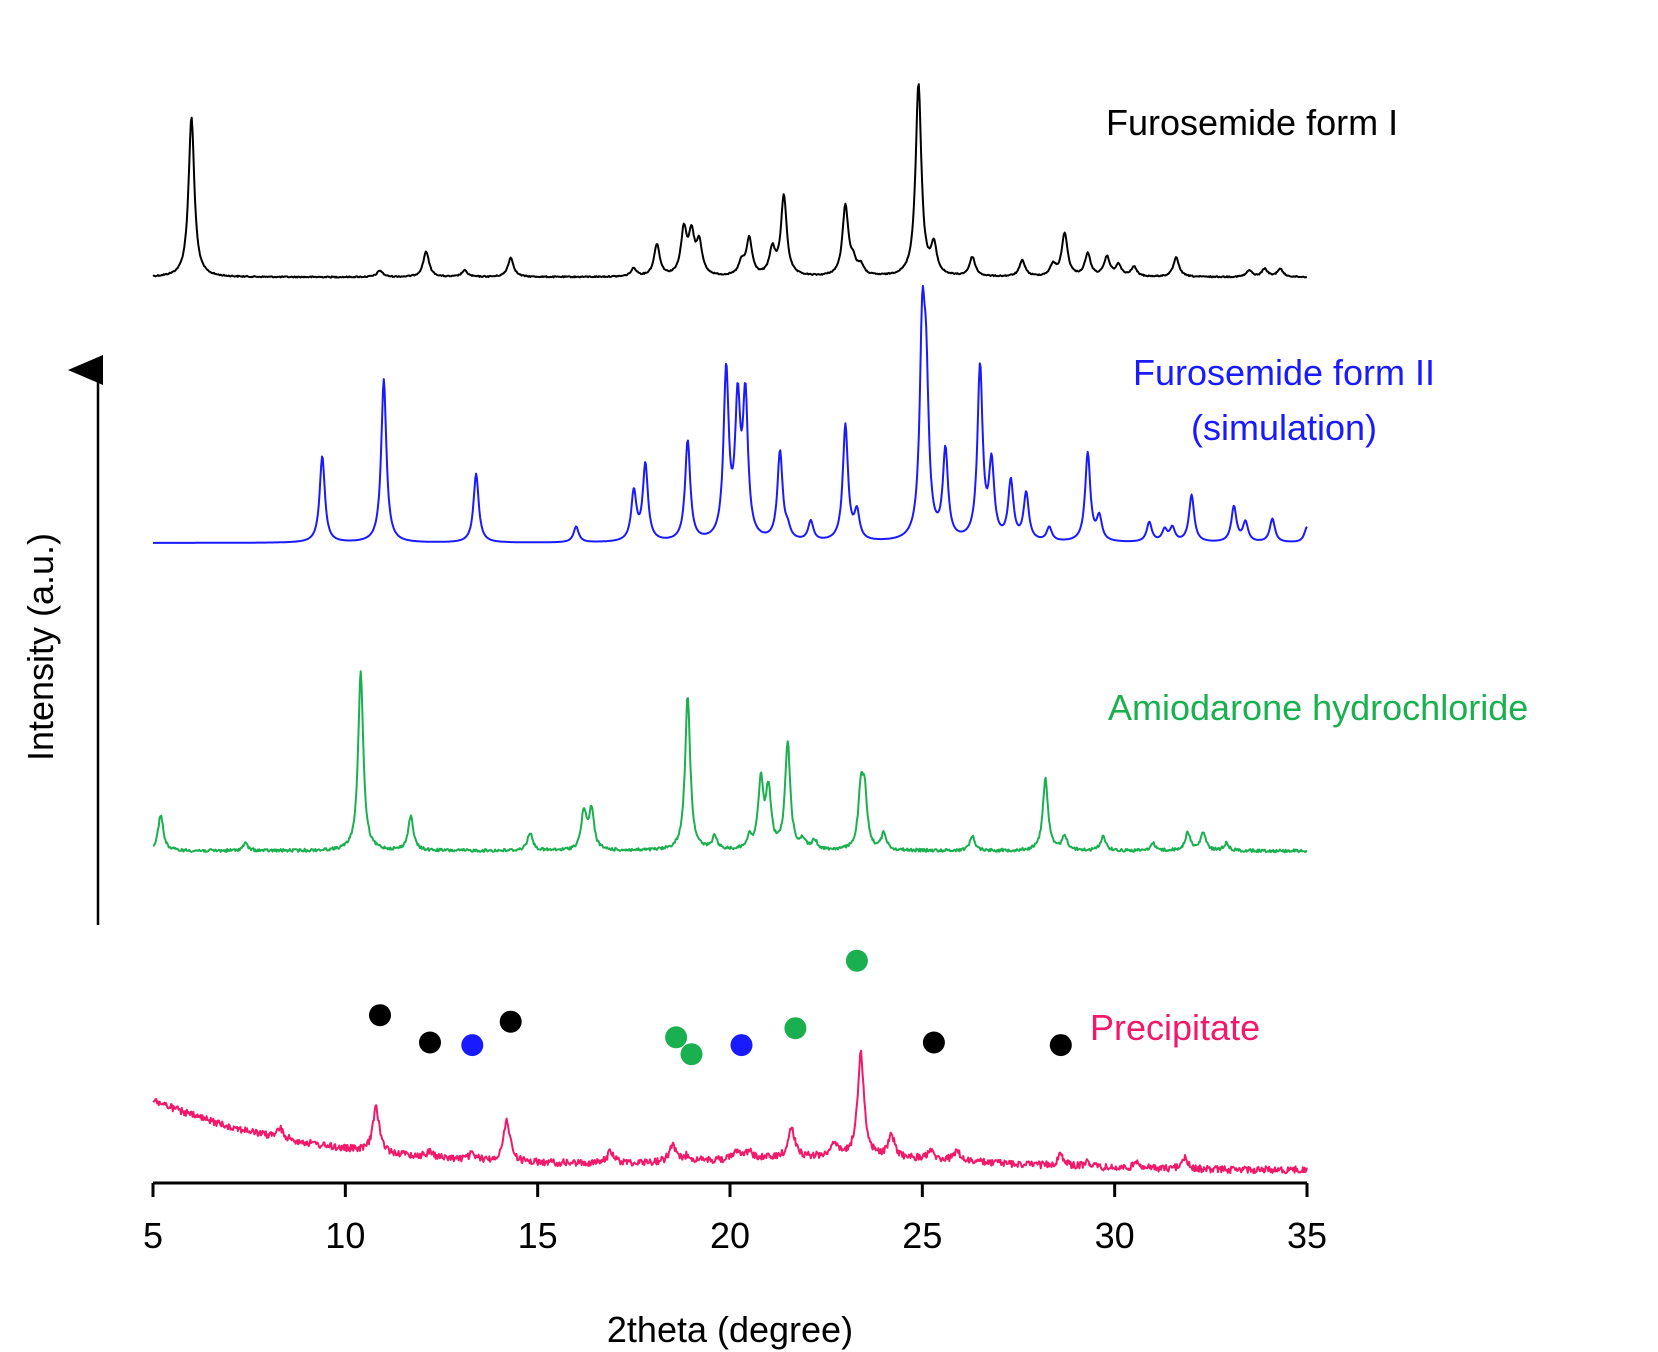 The height and width of the screenshot is (1352, 1658). What do you see at coordinates (153, 1235) in the screenshot?
I see `x-tick-label-5: 5` at bounding box center [153, 1235].